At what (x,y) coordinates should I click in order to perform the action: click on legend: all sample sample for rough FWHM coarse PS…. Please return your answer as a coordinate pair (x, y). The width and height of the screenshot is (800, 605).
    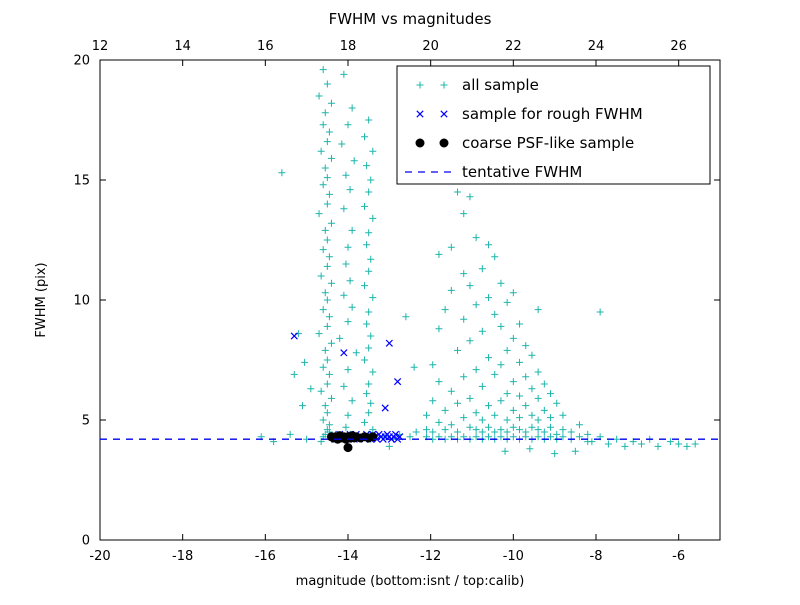
    Looking at the image, I should click on (553, 125).